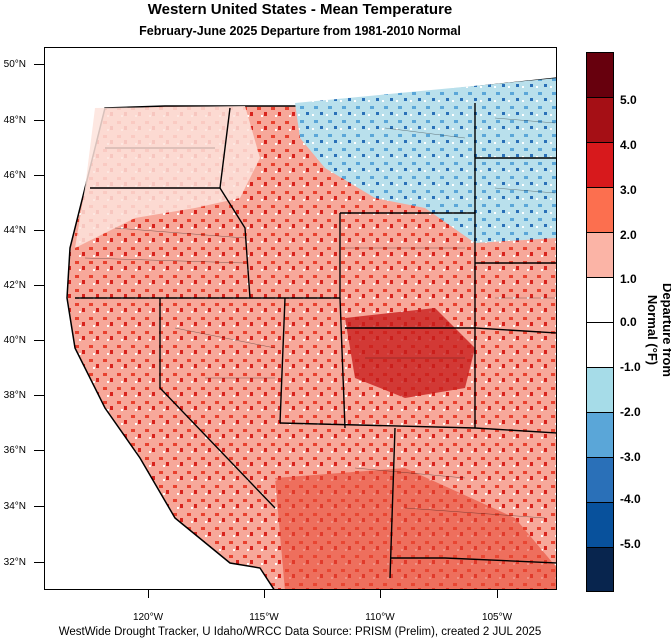  What do you see at coordinates (415, 528) in the screenshot?
I see `southwest-warm` at bounding box center [415, 528].